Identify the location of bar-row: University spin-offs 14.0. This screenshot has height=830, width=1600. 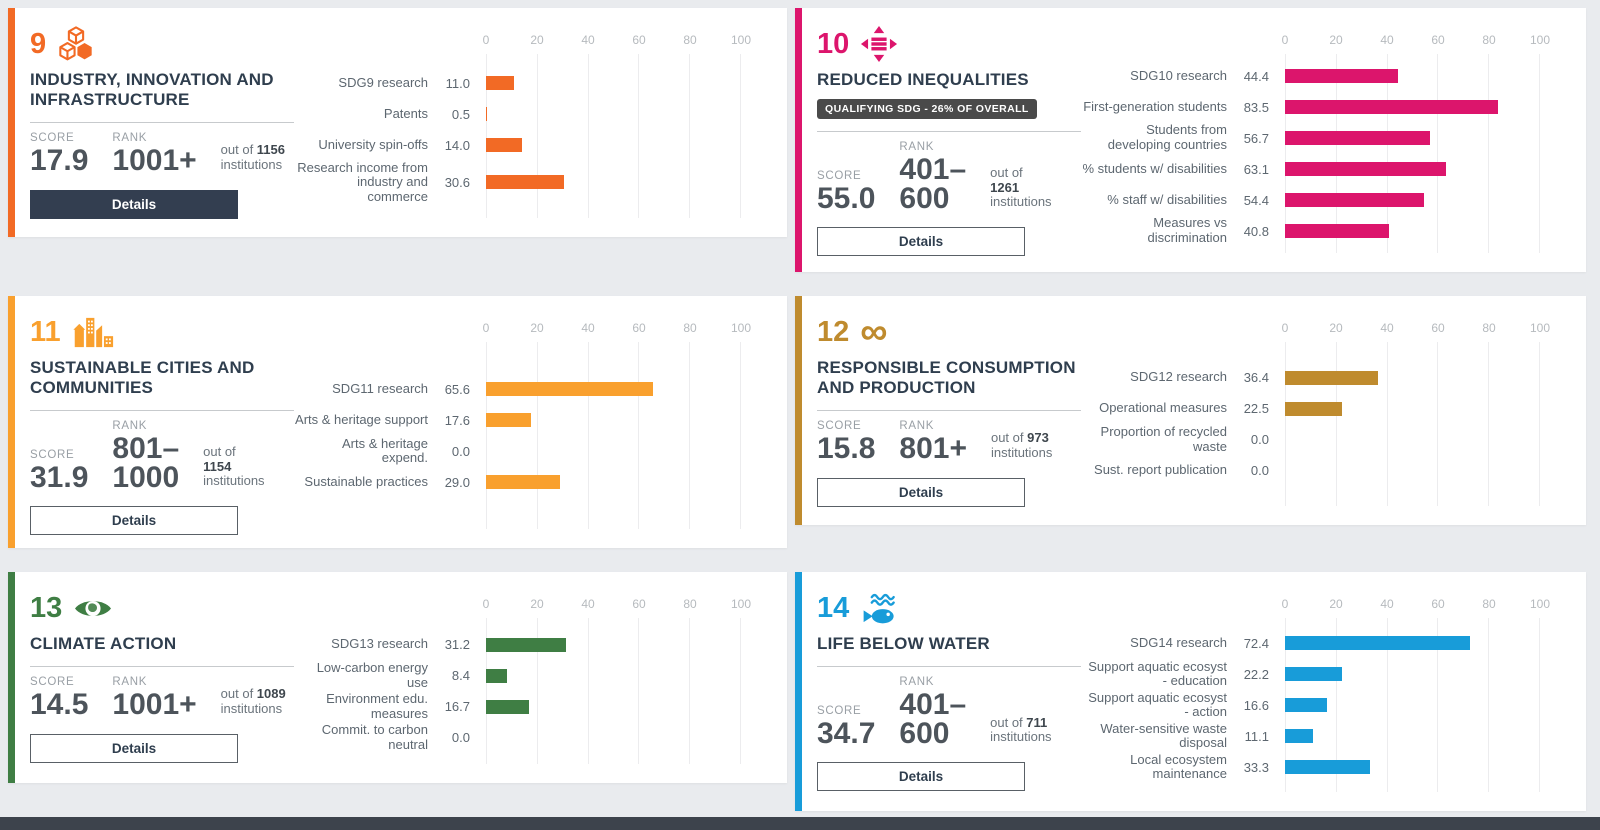
(532, 145).